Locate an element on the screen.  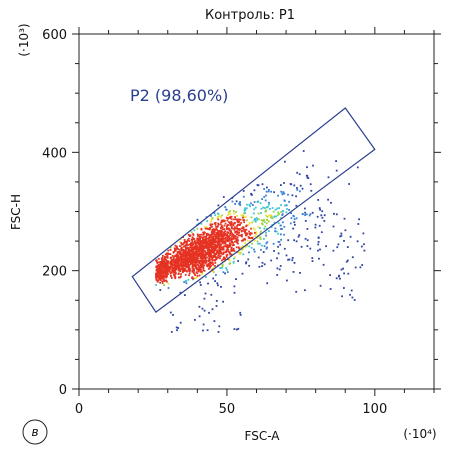
x-axis-label: FSC-A is located at coordinates (263, 436).